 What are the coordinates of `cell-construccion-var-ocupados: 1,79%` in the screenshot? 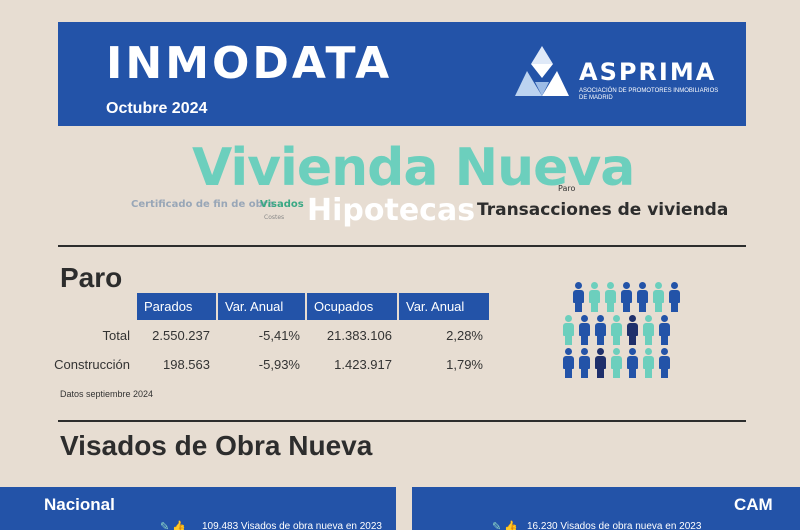 It's located at (464, 364).